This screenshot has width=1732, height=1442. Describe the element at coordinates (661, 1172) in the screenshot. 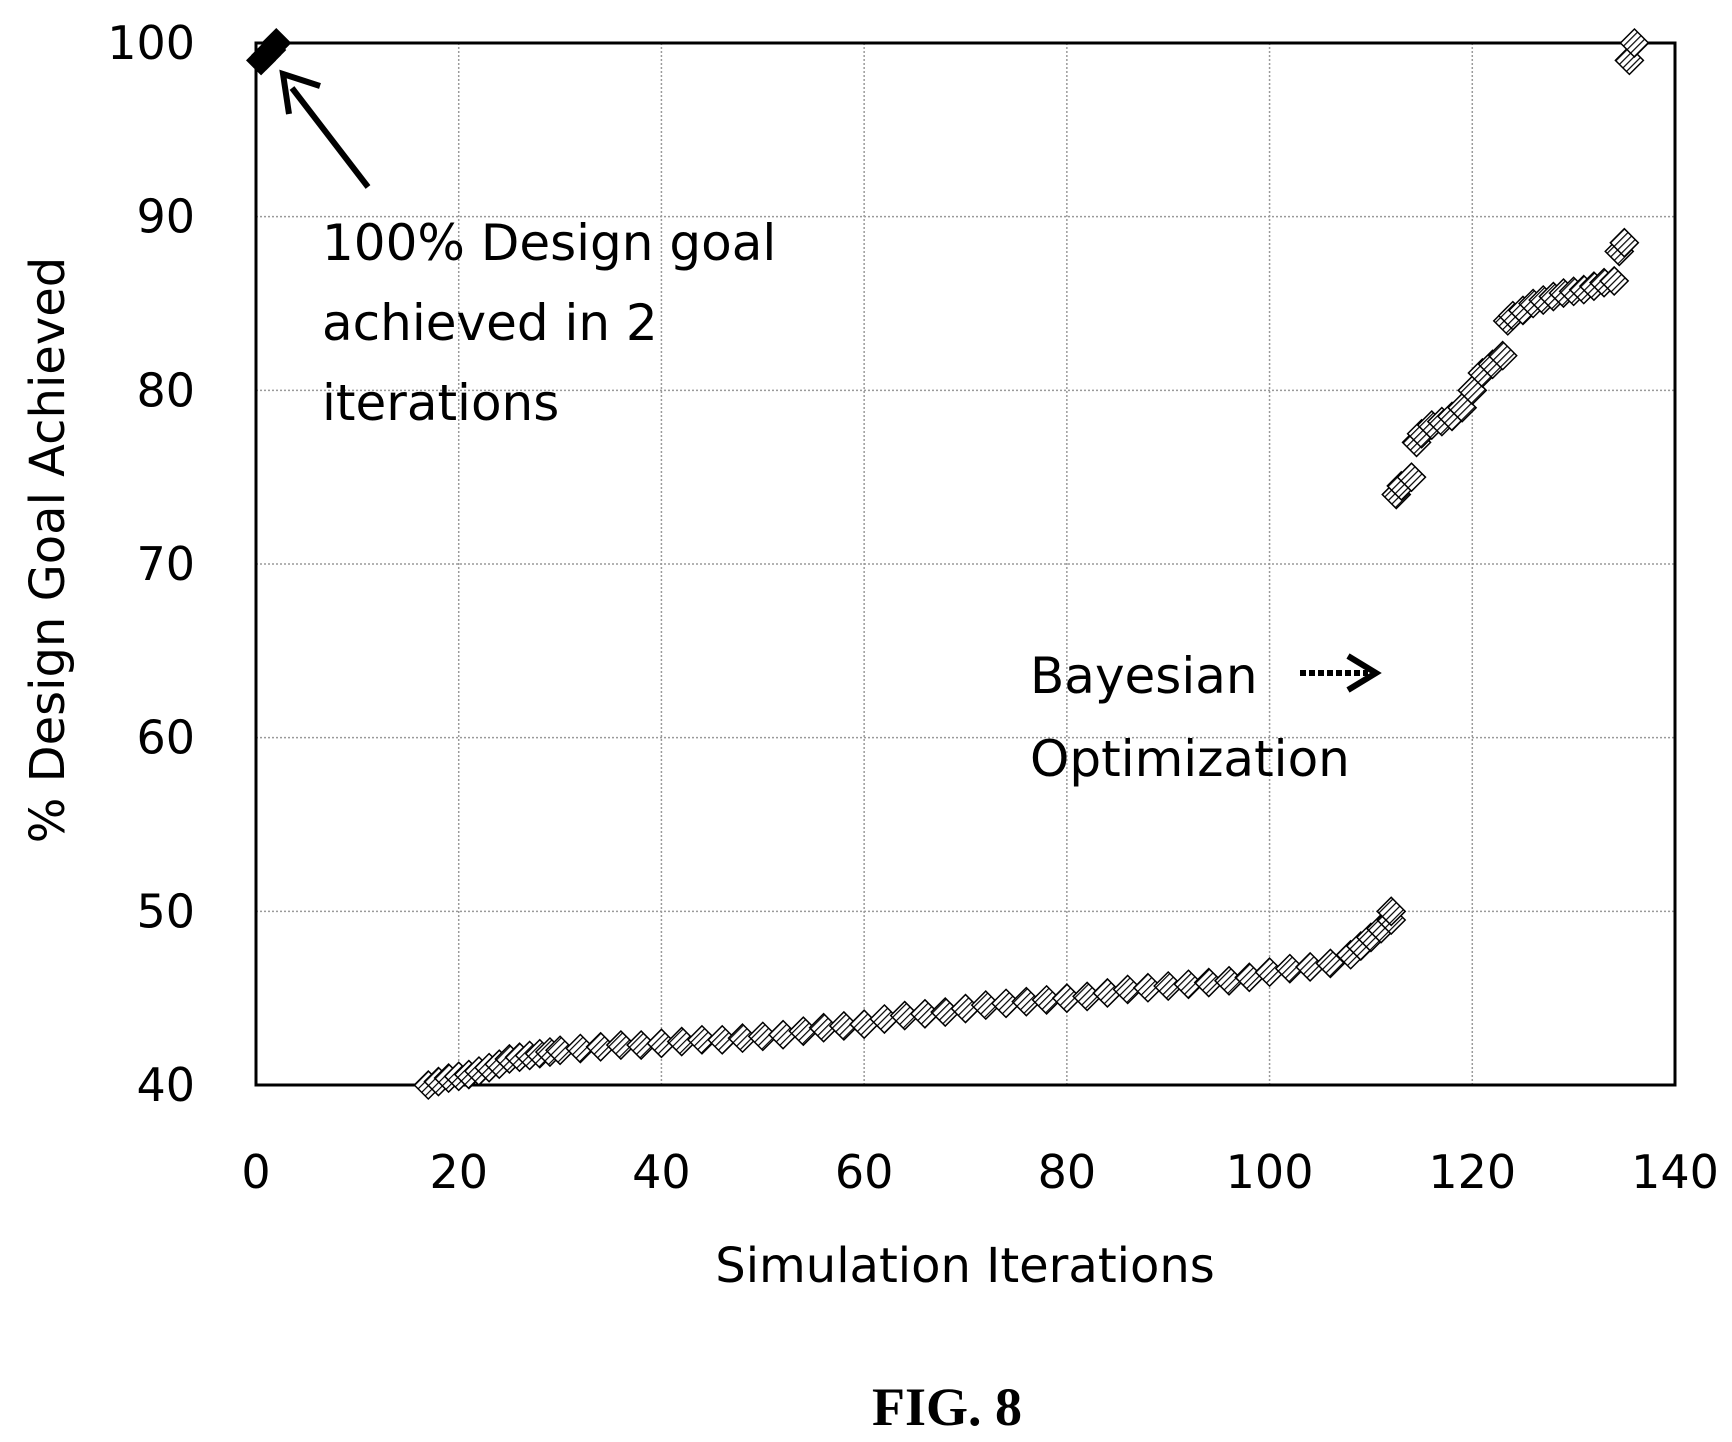

I see `x-tick-label: 40` at that location.